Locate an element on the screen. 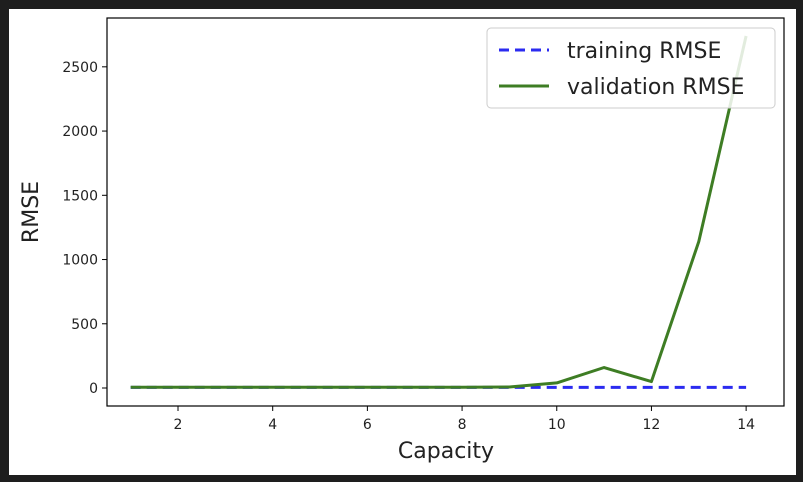 The image size is (803, 482). y-tick-label: 1500 is located at coordinates (80, 196).